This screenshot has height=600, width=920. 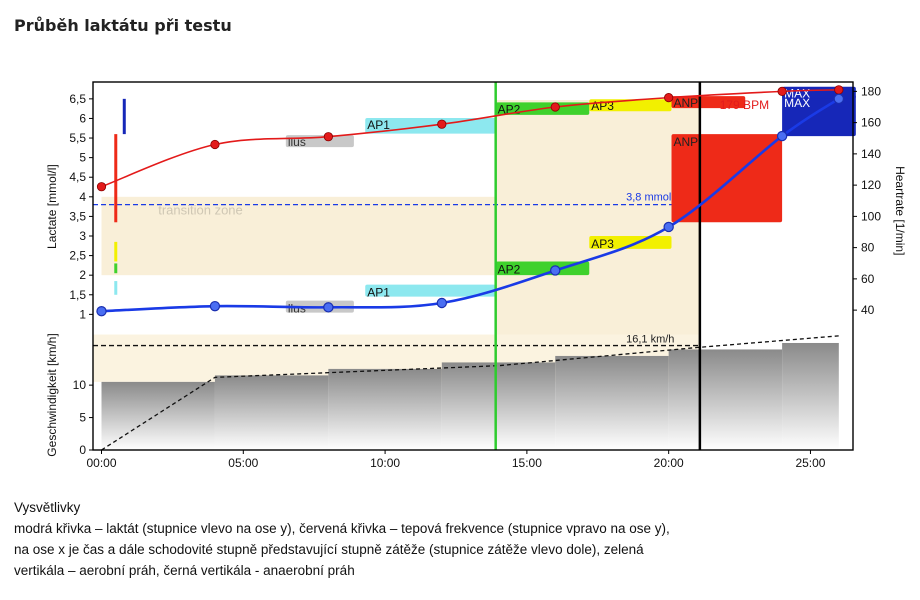 I want to click on zone-box-lactate-max, so click(x=819, y=115).